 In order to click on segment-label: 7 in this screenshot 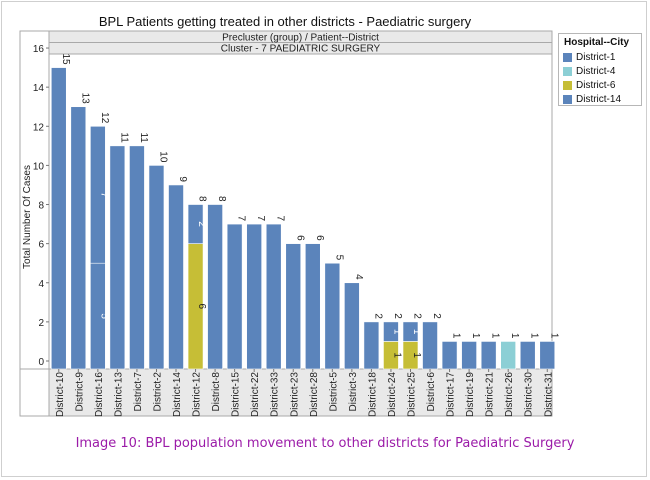, I will do `click(103, 195)`.